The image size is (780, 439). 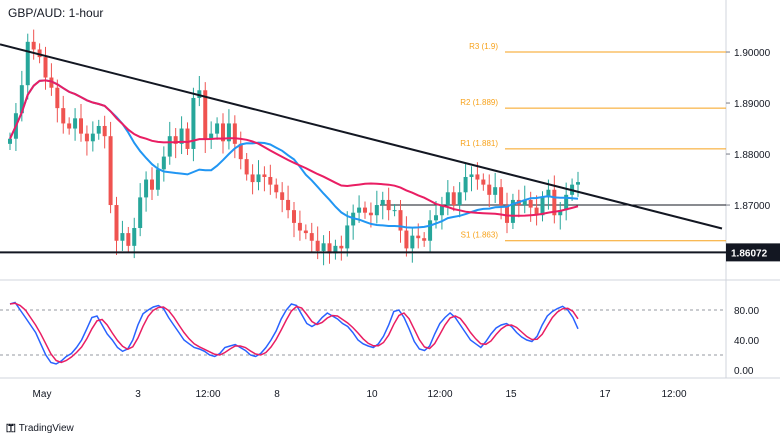 I want to click on stoch-y-tick-label: 40.00, so click(x=746, y=341).